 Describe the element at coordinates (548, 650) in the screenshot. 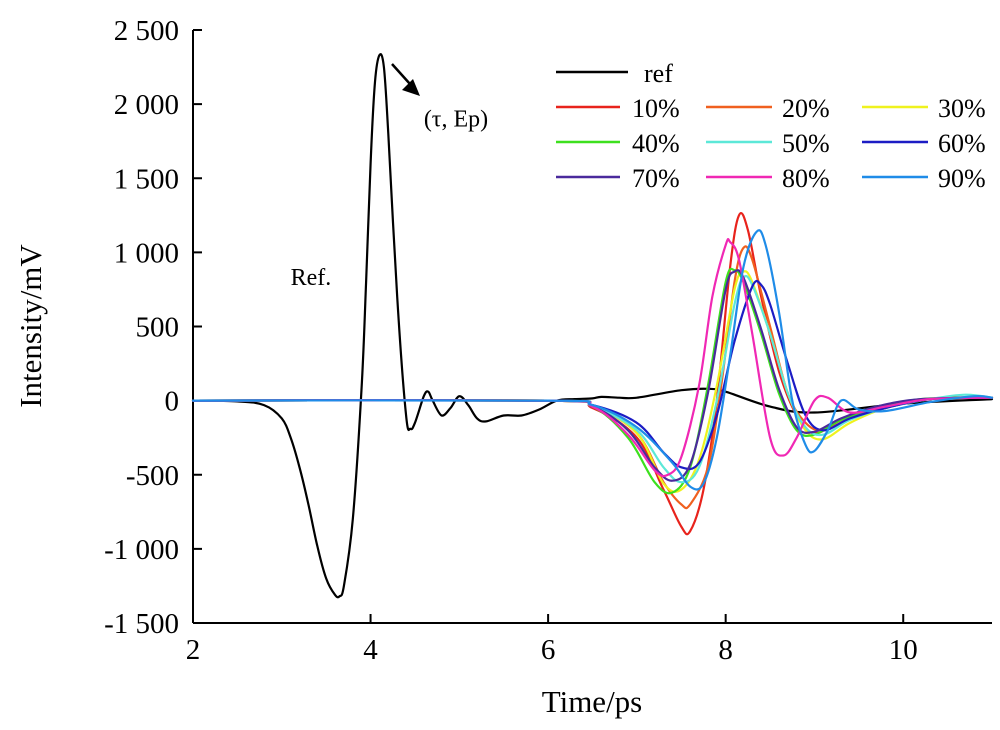

I see `x-tick-label: 6` at that location.